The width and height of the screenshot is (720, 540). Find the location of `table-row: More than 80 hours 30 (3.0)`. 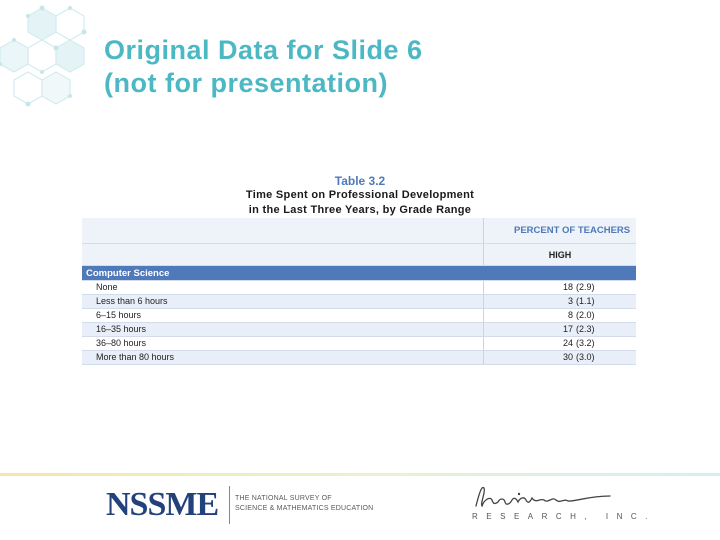

table-row: More than 80 hours 30 (3.0) is located at coordinates (359, 357).